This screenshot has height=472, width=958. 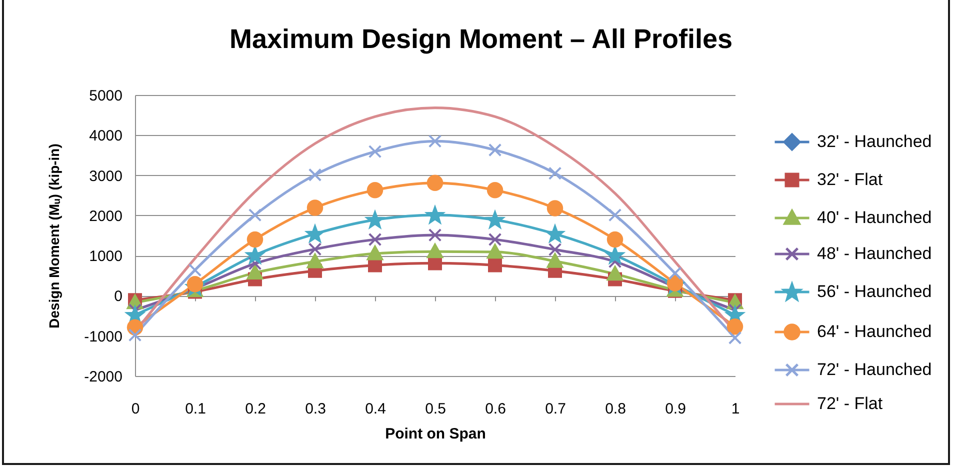 I want to click on x-tick-label: 0.5, so click(x=435, y=409).